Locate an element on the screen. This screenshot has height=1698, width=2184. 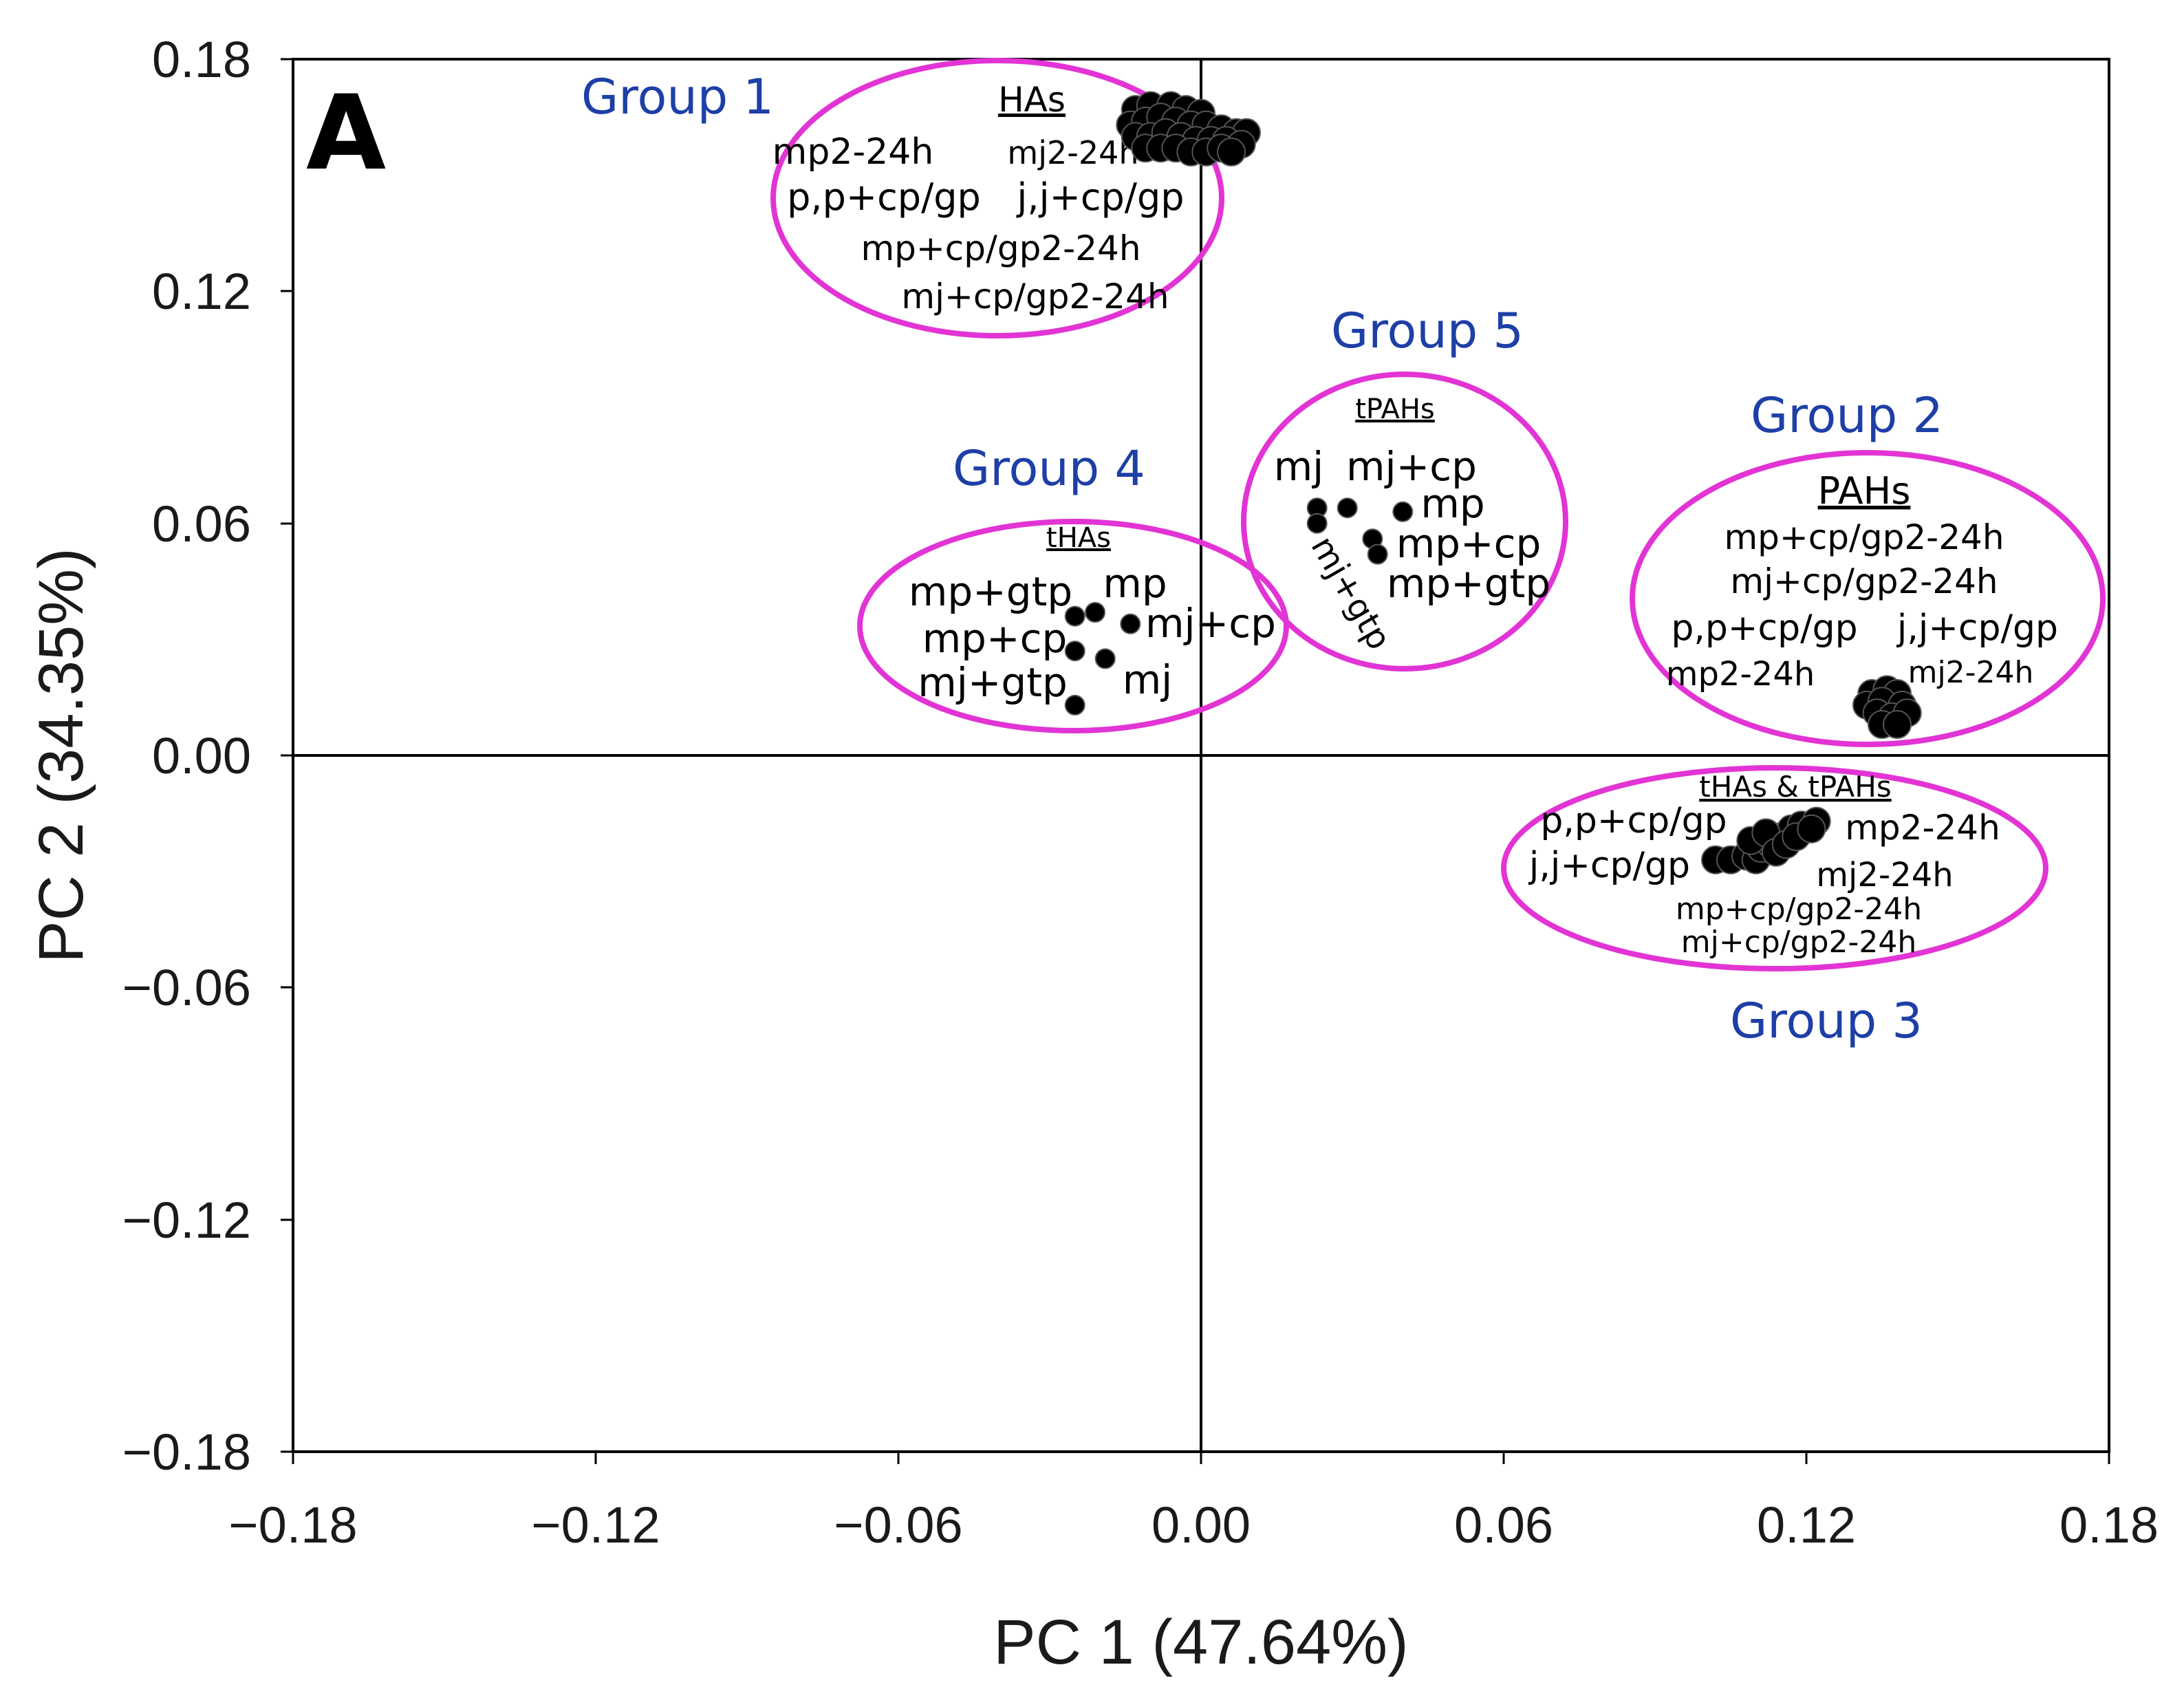
x-tick-label: 0.18 is located at coordinates (2109, 1525).